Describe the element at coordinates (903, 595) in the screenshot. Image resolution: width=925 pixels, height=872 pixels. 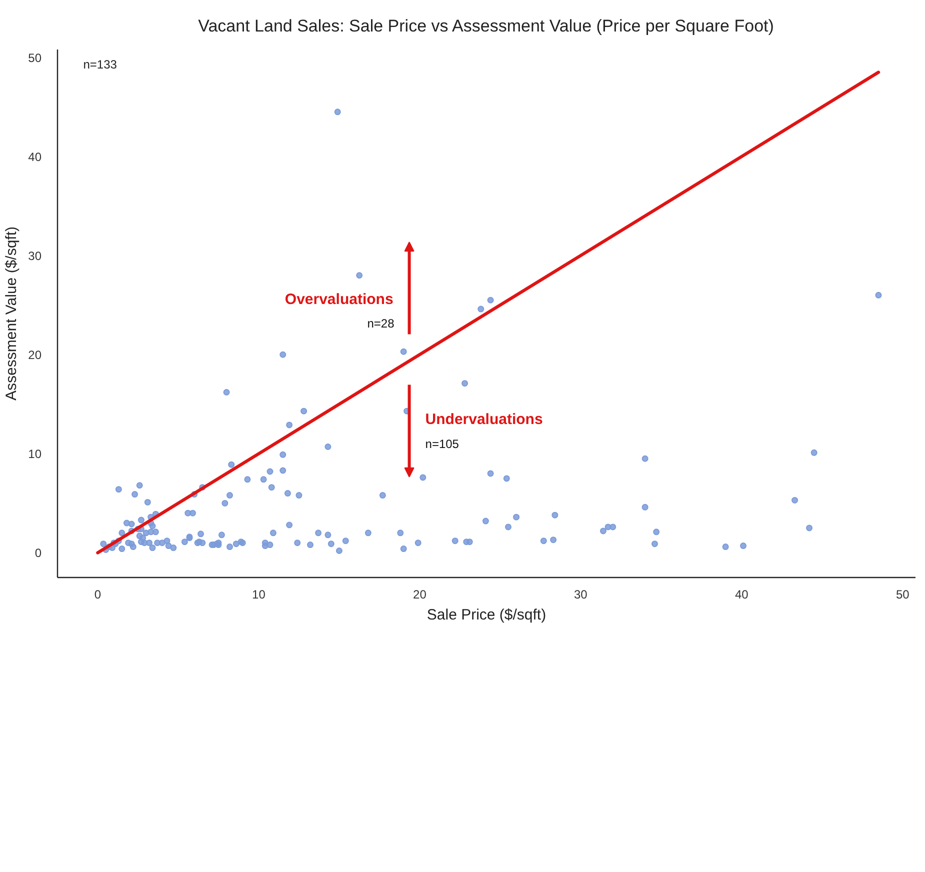
I see `x-tick-label: 50` at that location.